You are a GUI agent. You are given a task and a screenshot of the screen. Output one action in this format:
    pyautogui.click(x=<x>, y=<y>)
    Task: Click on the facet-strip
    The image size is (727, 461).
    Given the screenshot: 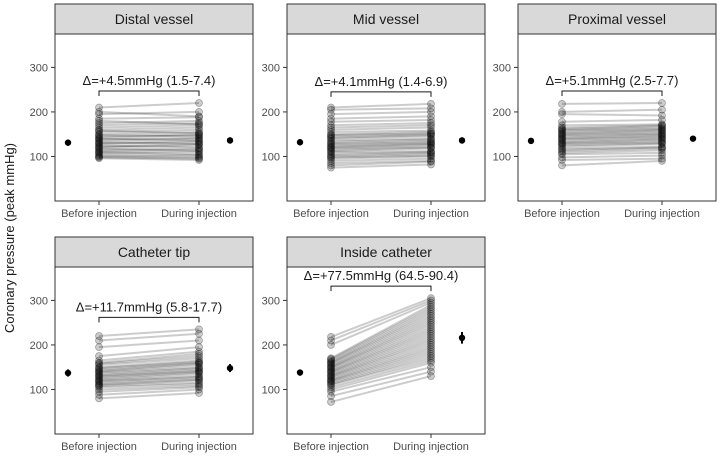 What is the action you would take?
    pyautogui.click(x=154, y=252)
    